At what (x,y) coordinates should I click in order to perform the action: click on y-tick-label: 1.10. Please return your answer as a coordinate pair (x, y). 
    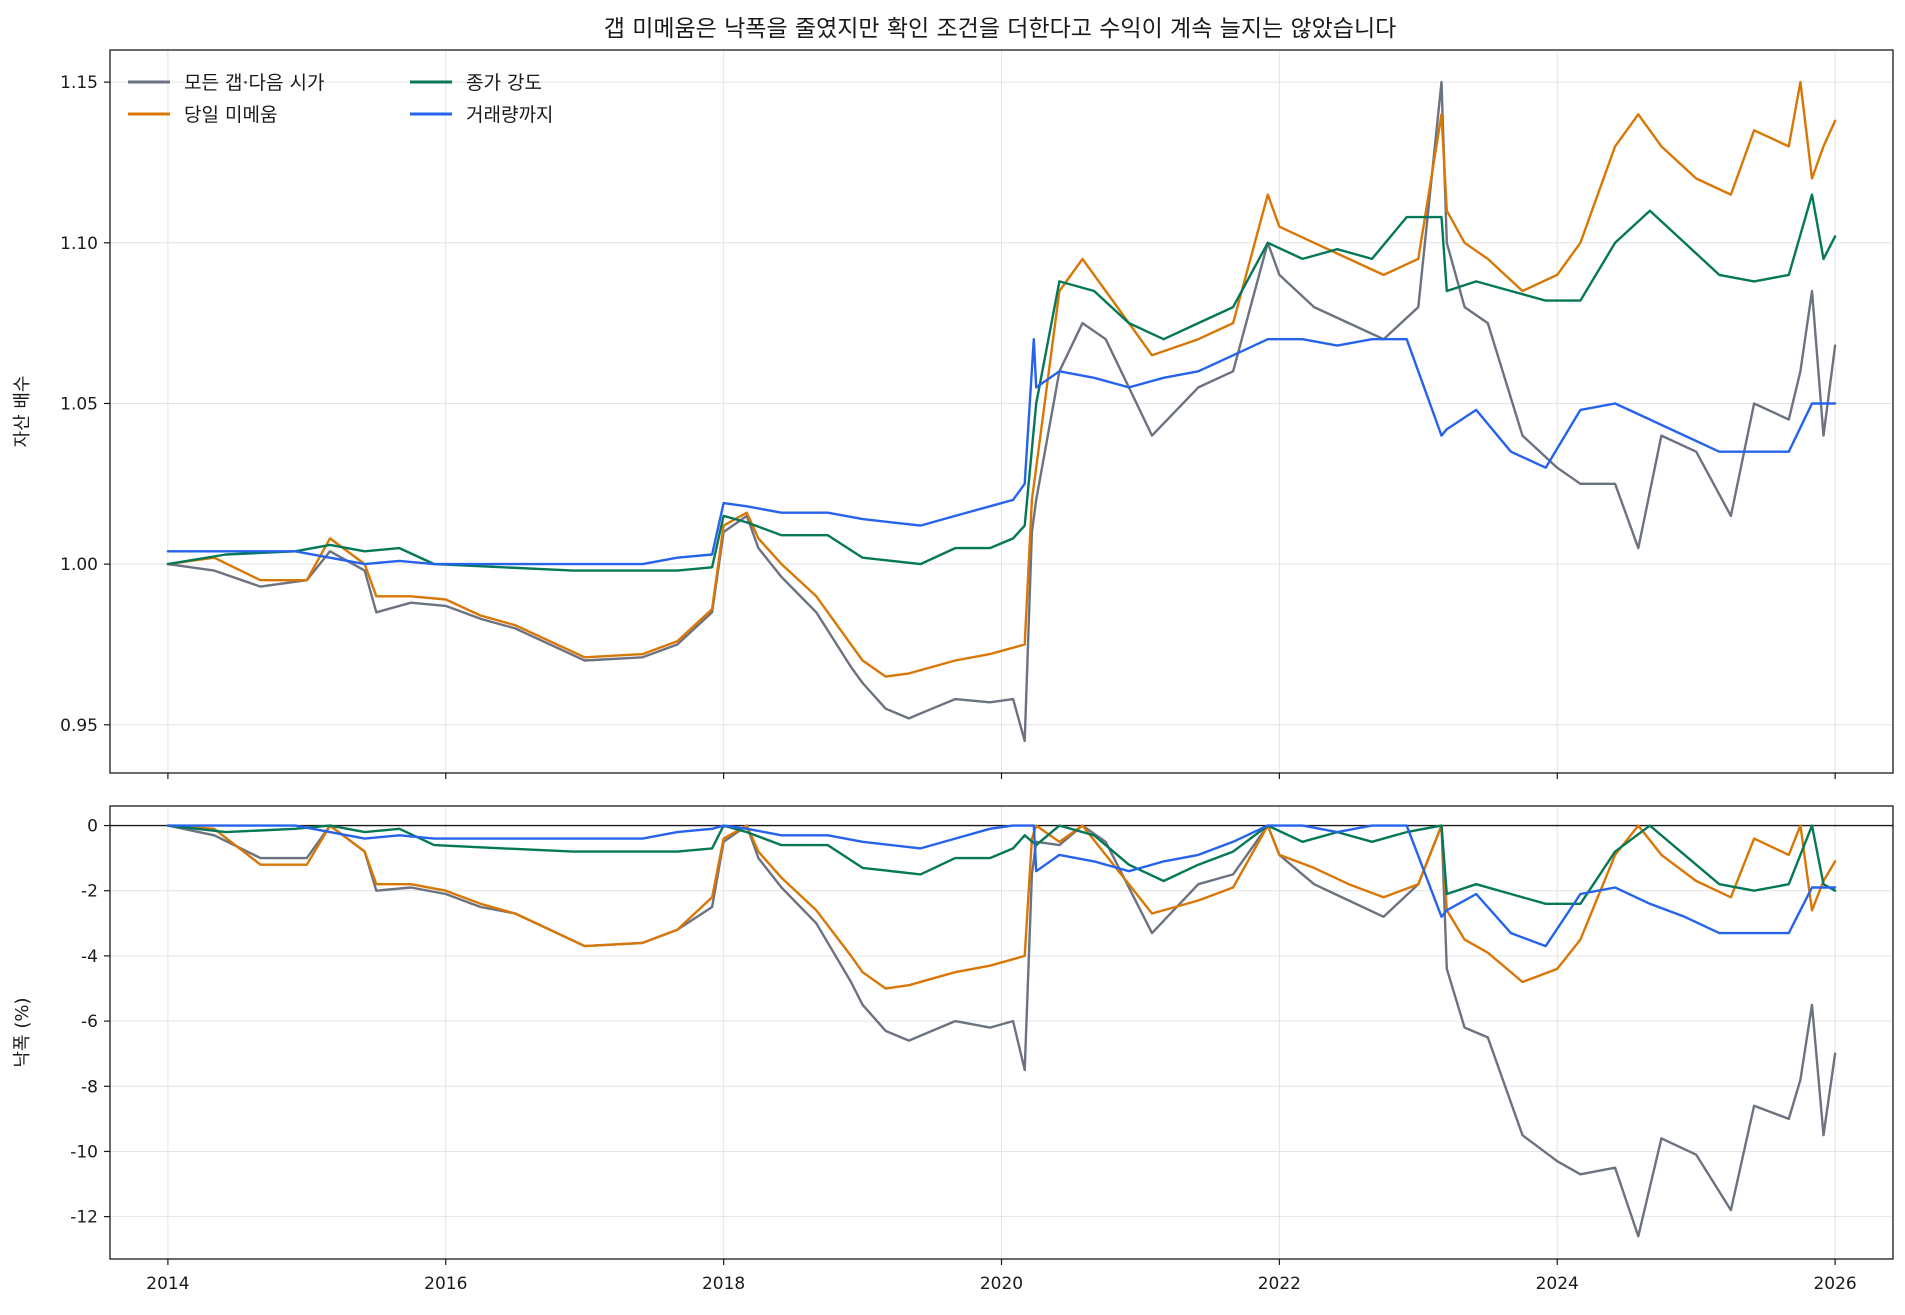
    Looking at the image, I should click on (79, 244).